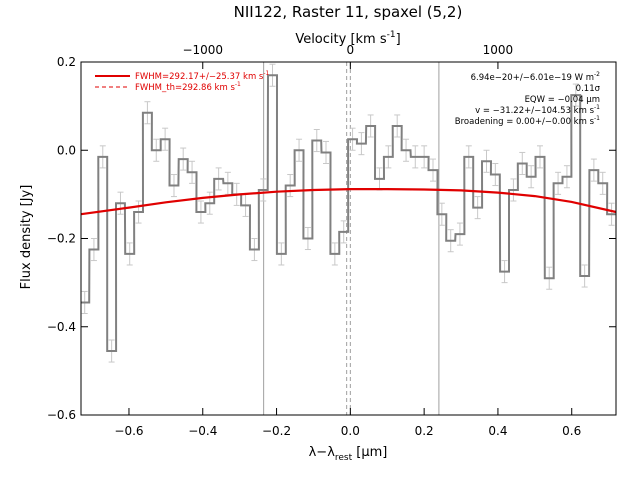  What do you see at coordinates (66, 150) in the screenshot?
I see `y-tick-label-3: 0.0` at bounding box center [66, 150].